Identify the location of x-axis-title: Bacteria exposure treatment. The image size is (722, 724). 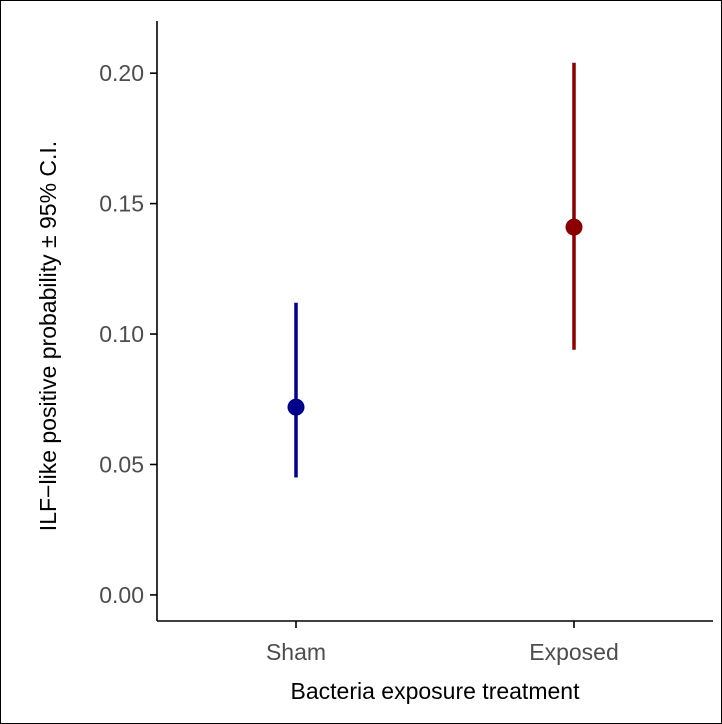
(436, 691).